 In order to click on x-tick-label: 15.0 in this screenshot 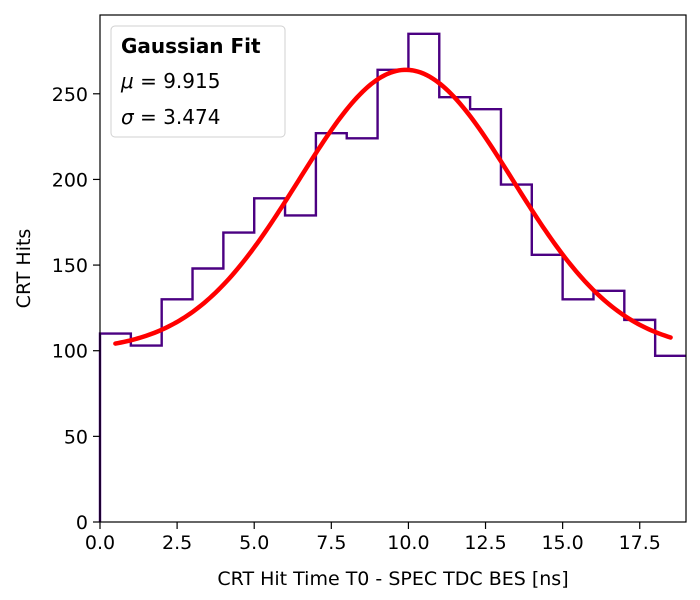, I will do `click(562, 543)`.